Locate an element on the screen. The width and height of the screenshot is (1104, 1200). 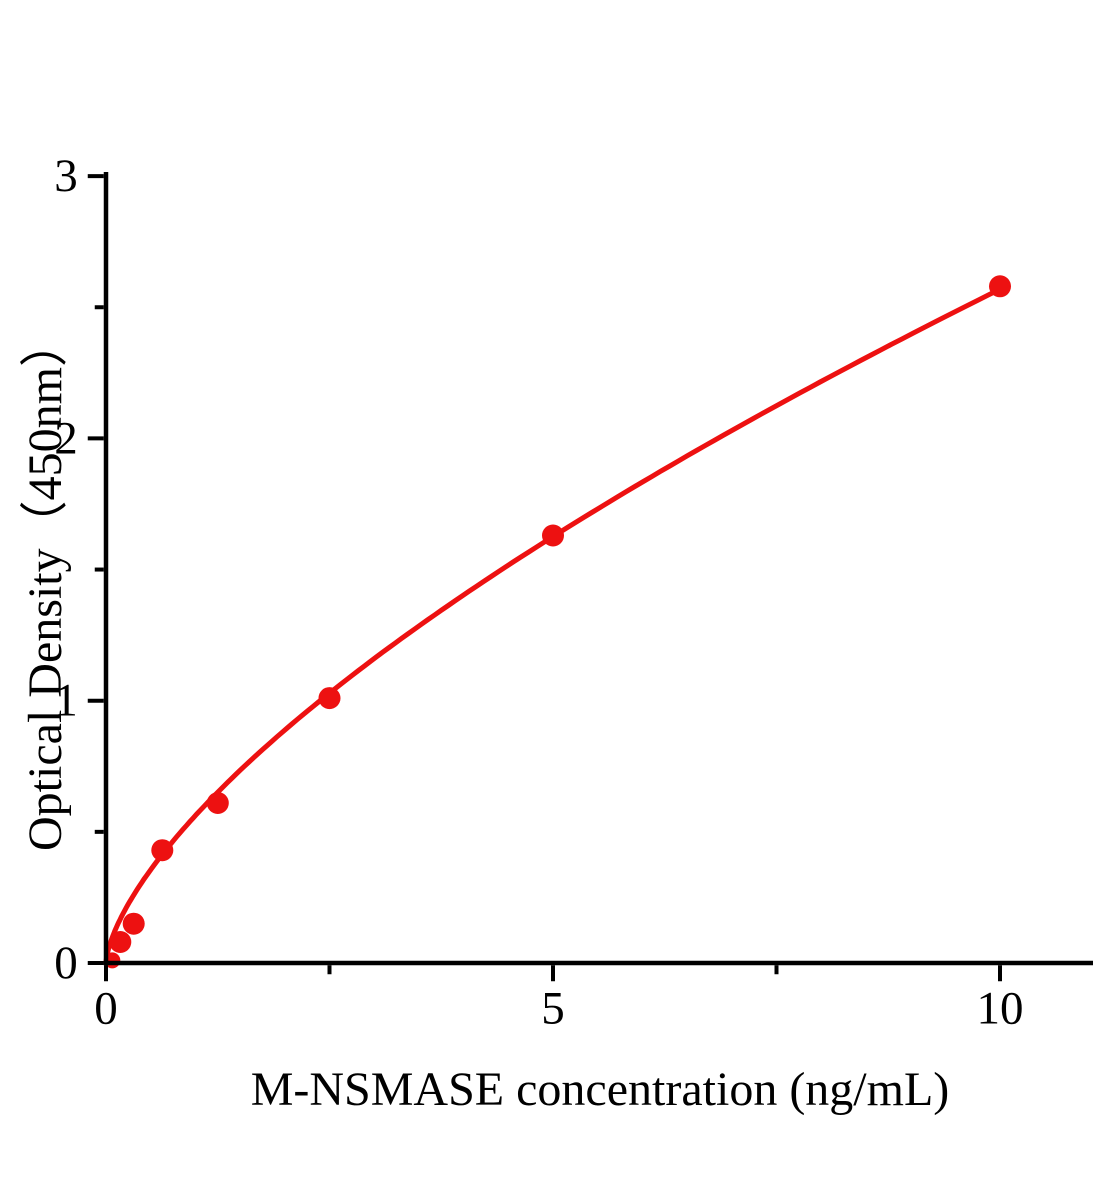
y-tick-label: 2 is located at coordinates (66, 438).